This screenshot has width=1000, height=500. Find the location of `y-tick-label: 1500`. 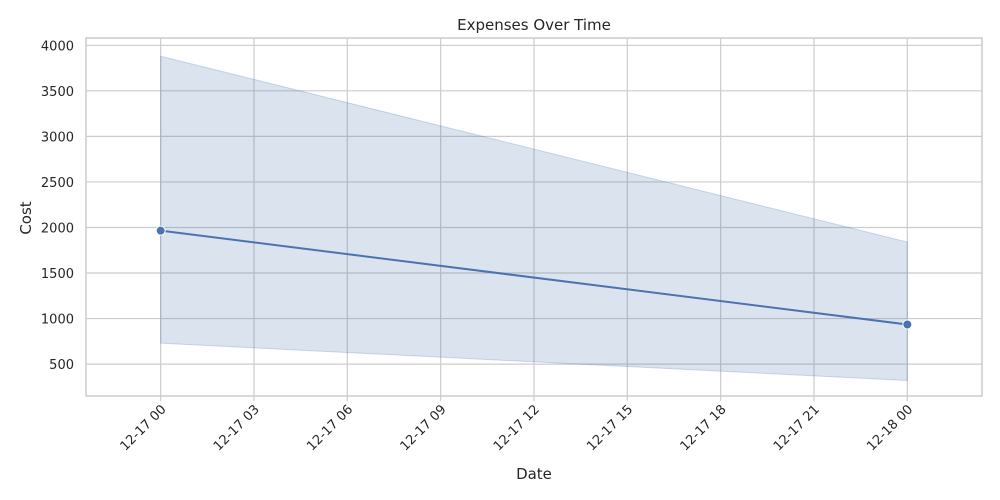

y-tick-label: 1500 is located at coordinates (57, 274).